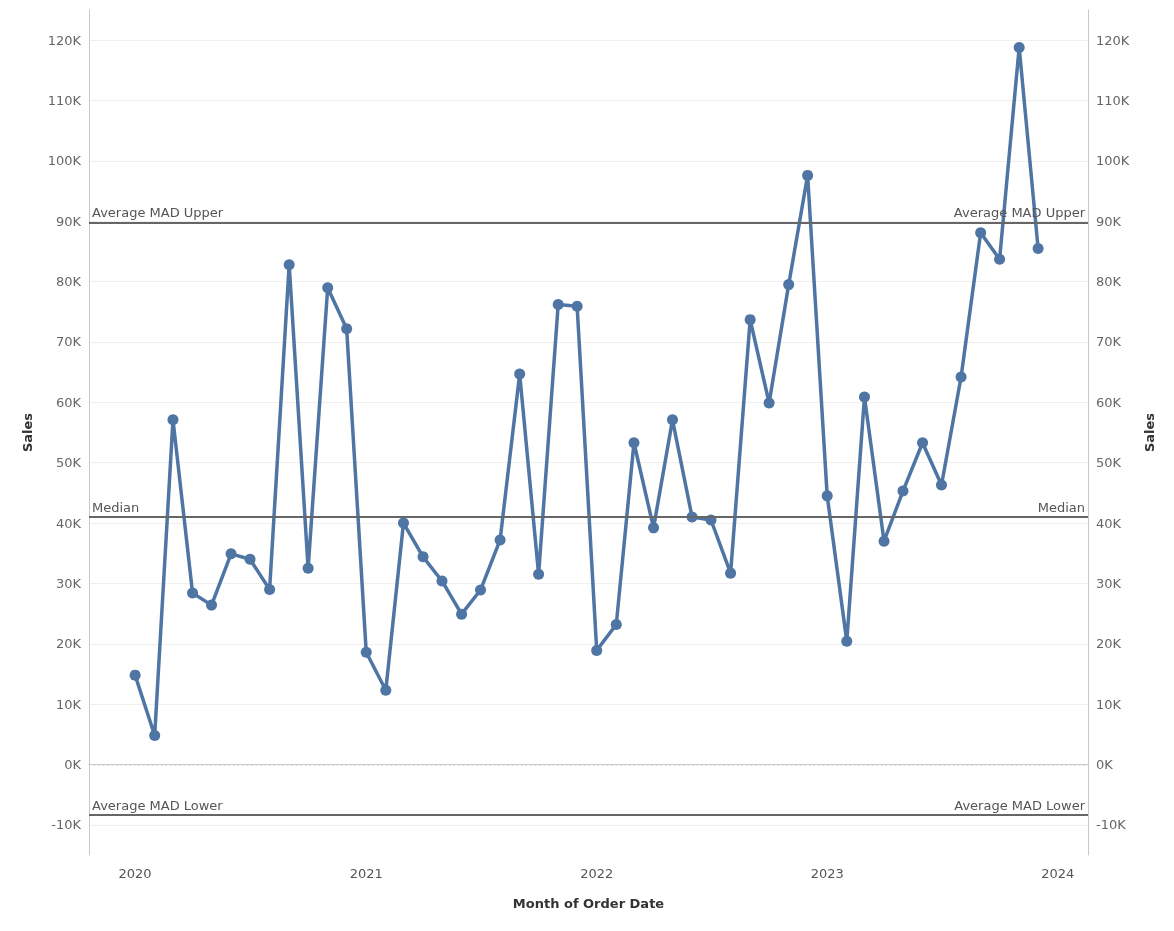  Describe the element at coordinates (68, 523) in the screenshot. I see `y-tick-label: 40K` at that location.